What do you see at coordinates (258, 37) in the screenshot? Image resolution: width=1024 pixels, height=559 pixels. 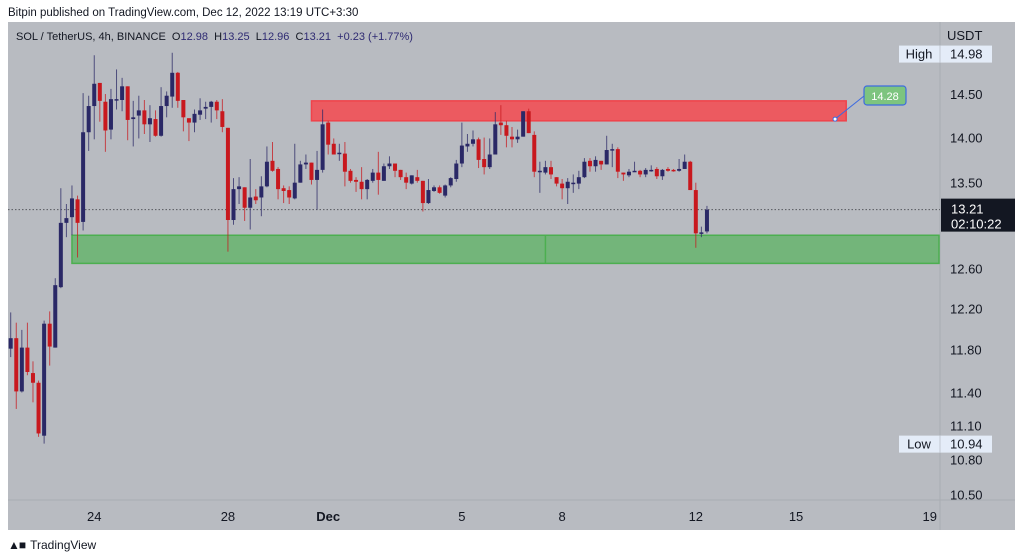 I see `low-label: L` at bounding box center [258, 37].